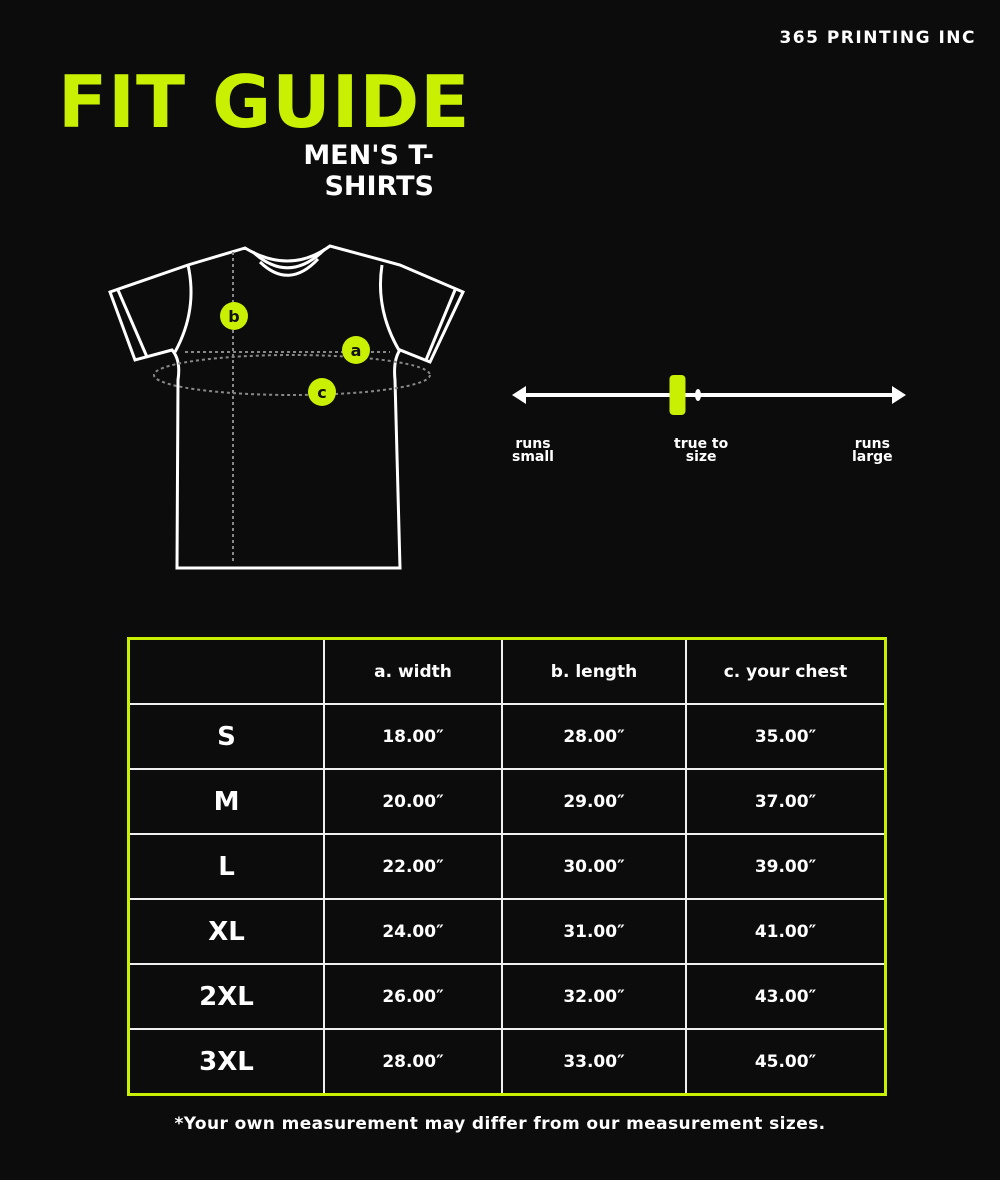  I want to click on page-subtitle: MEN'S T-SHIRTS, so click(368, 171).